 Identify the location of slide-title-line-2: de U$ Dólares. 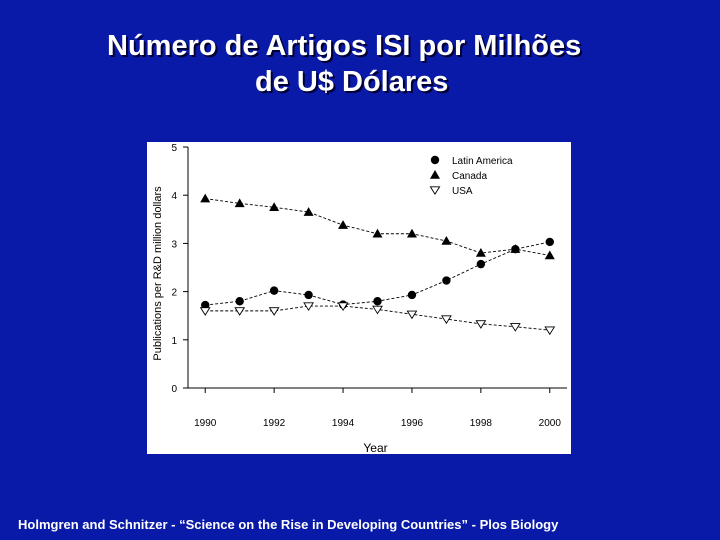
(352, 82).